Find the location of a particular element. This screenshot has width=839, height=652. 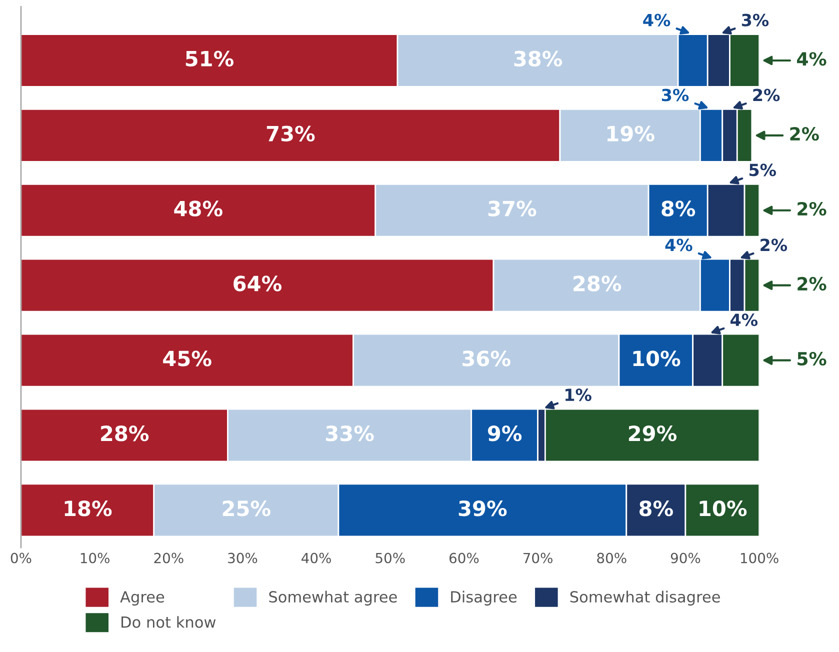

data-label: 25% is located at coordinates (246, 508).